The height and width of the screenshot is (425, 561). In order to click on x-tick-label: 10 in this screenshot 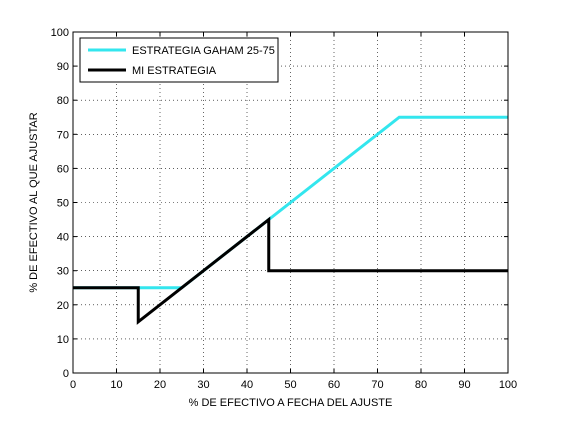, I will do `click(116, 385)`.